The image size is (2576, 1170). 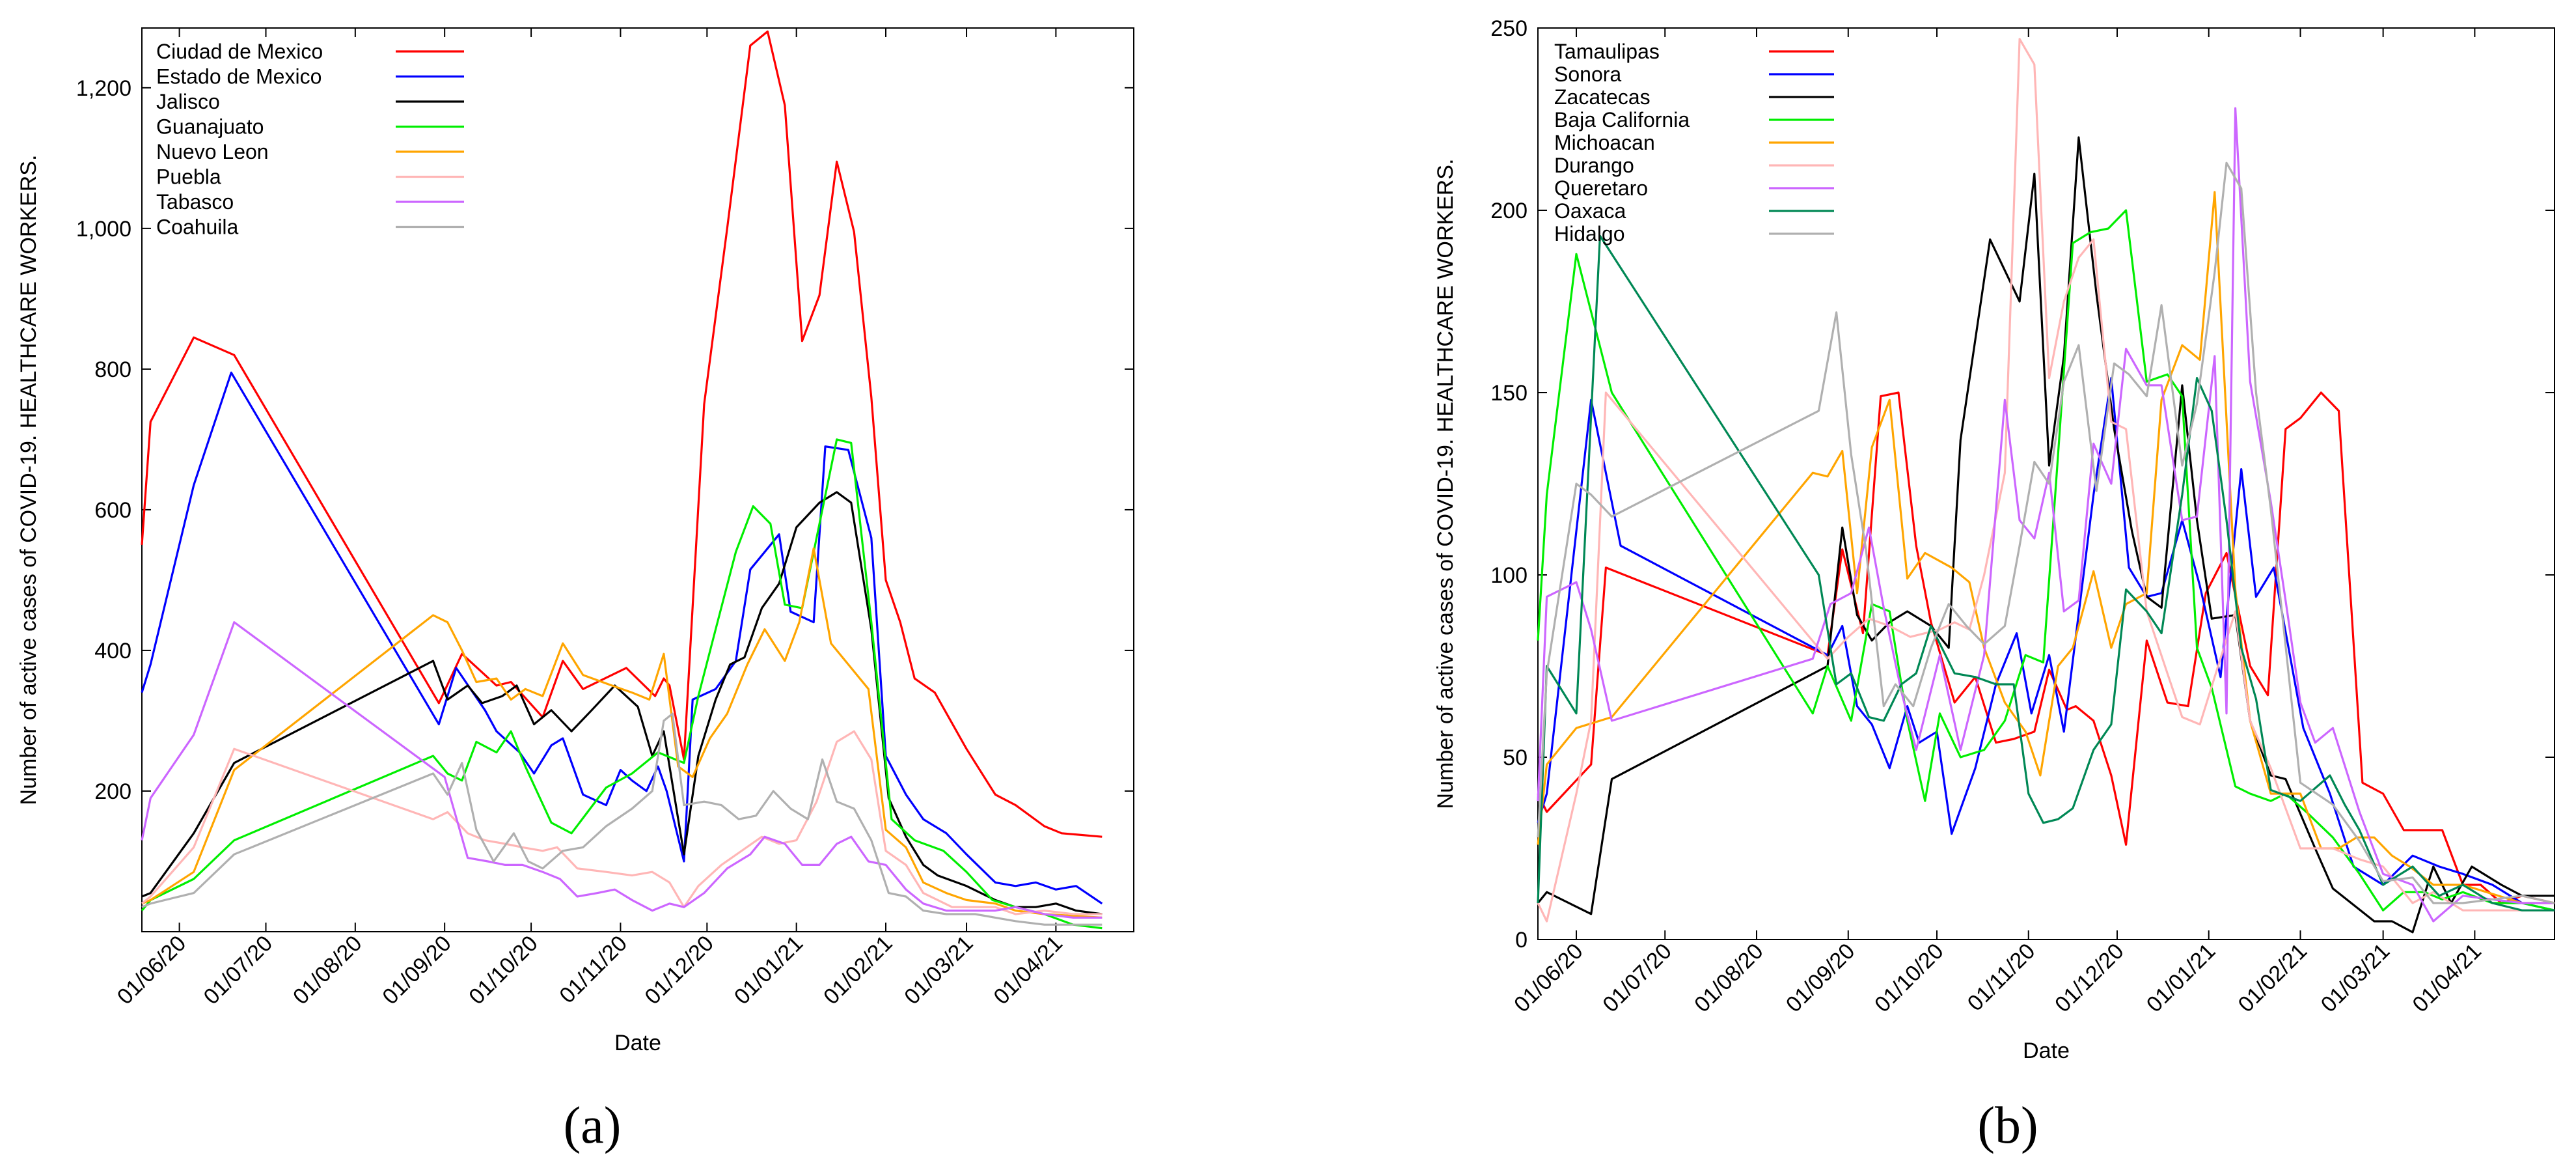 What do you see at coordinates (188, 101) in the screenshot?
I see `legend-entry-label: Jalisco` at bounding box center [188, 101].